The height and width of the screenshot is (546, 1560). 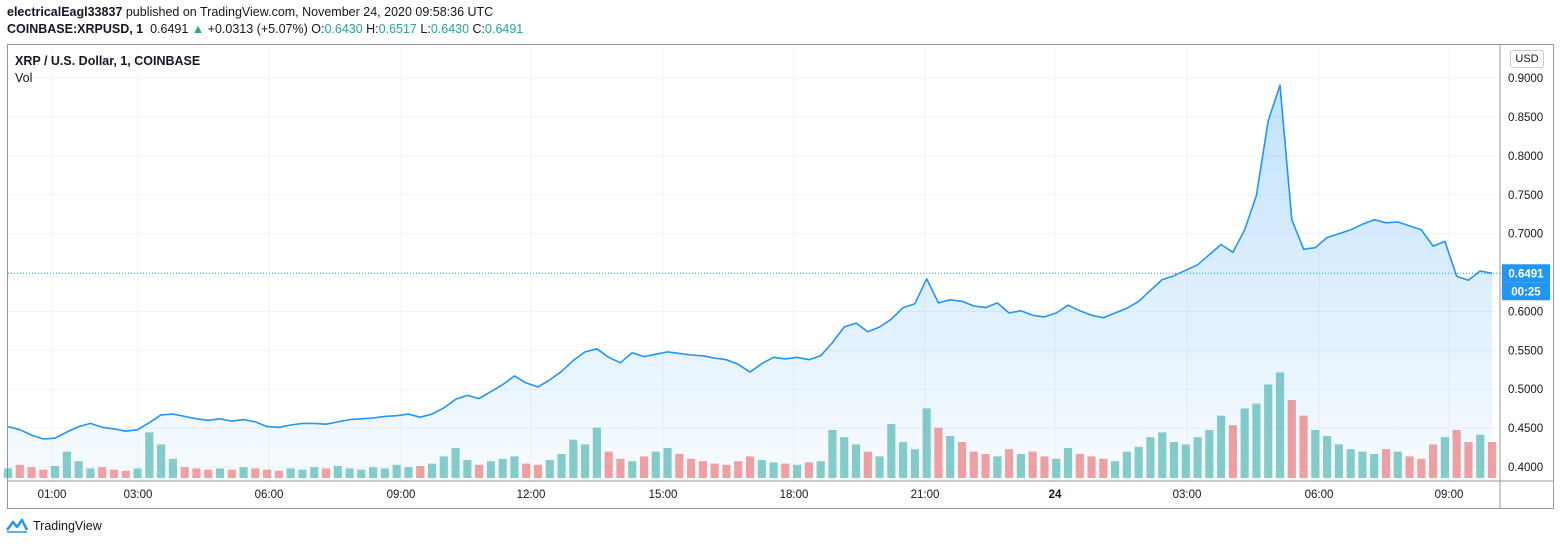 I want to click on y-tick-label: 0.4000, so click(x=1525, y=468).